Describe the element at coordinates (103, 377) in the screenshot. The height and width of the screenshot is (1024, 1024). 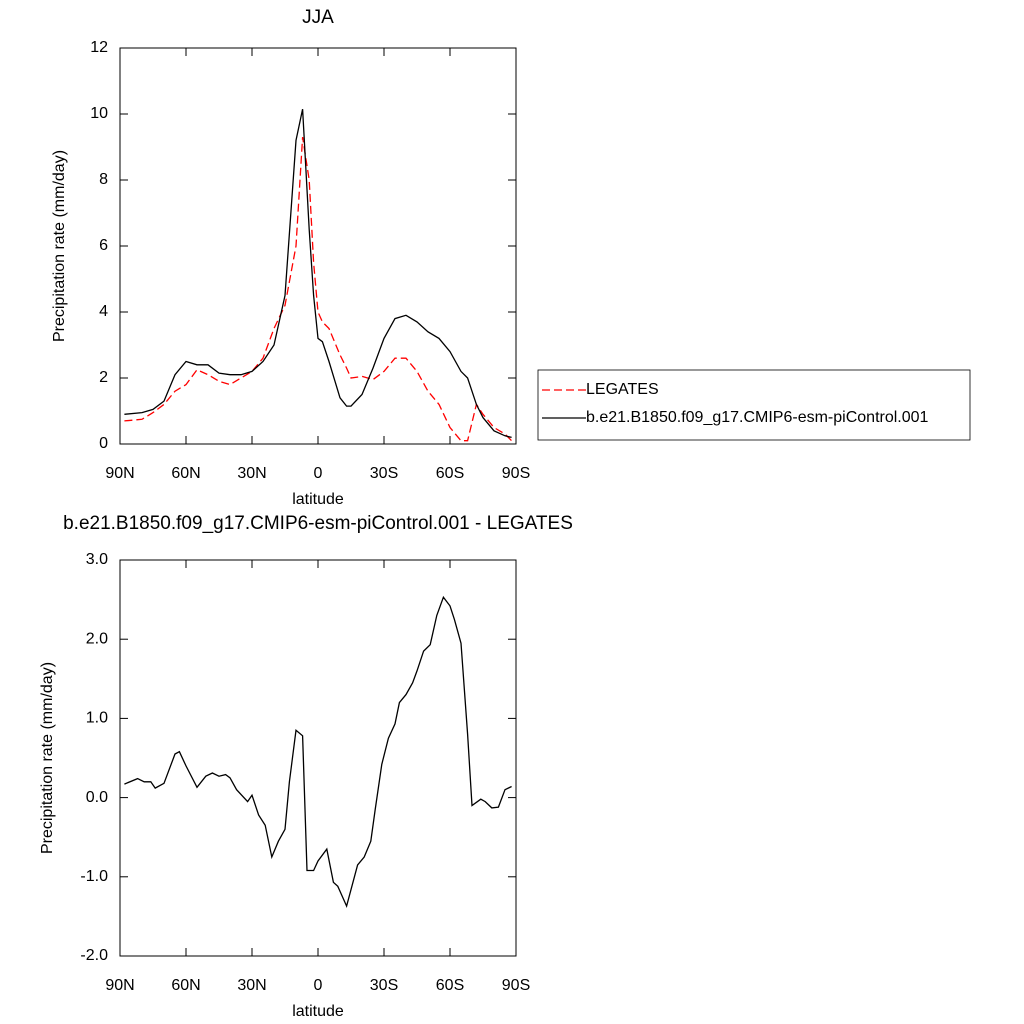
I see `y-tick-label: 2` at that location.